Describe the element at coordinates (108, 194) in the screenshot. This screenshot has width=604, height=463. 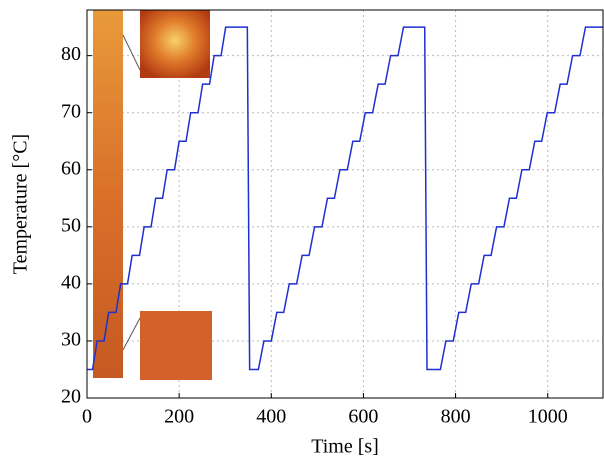
I see `inset-strip` at that location.